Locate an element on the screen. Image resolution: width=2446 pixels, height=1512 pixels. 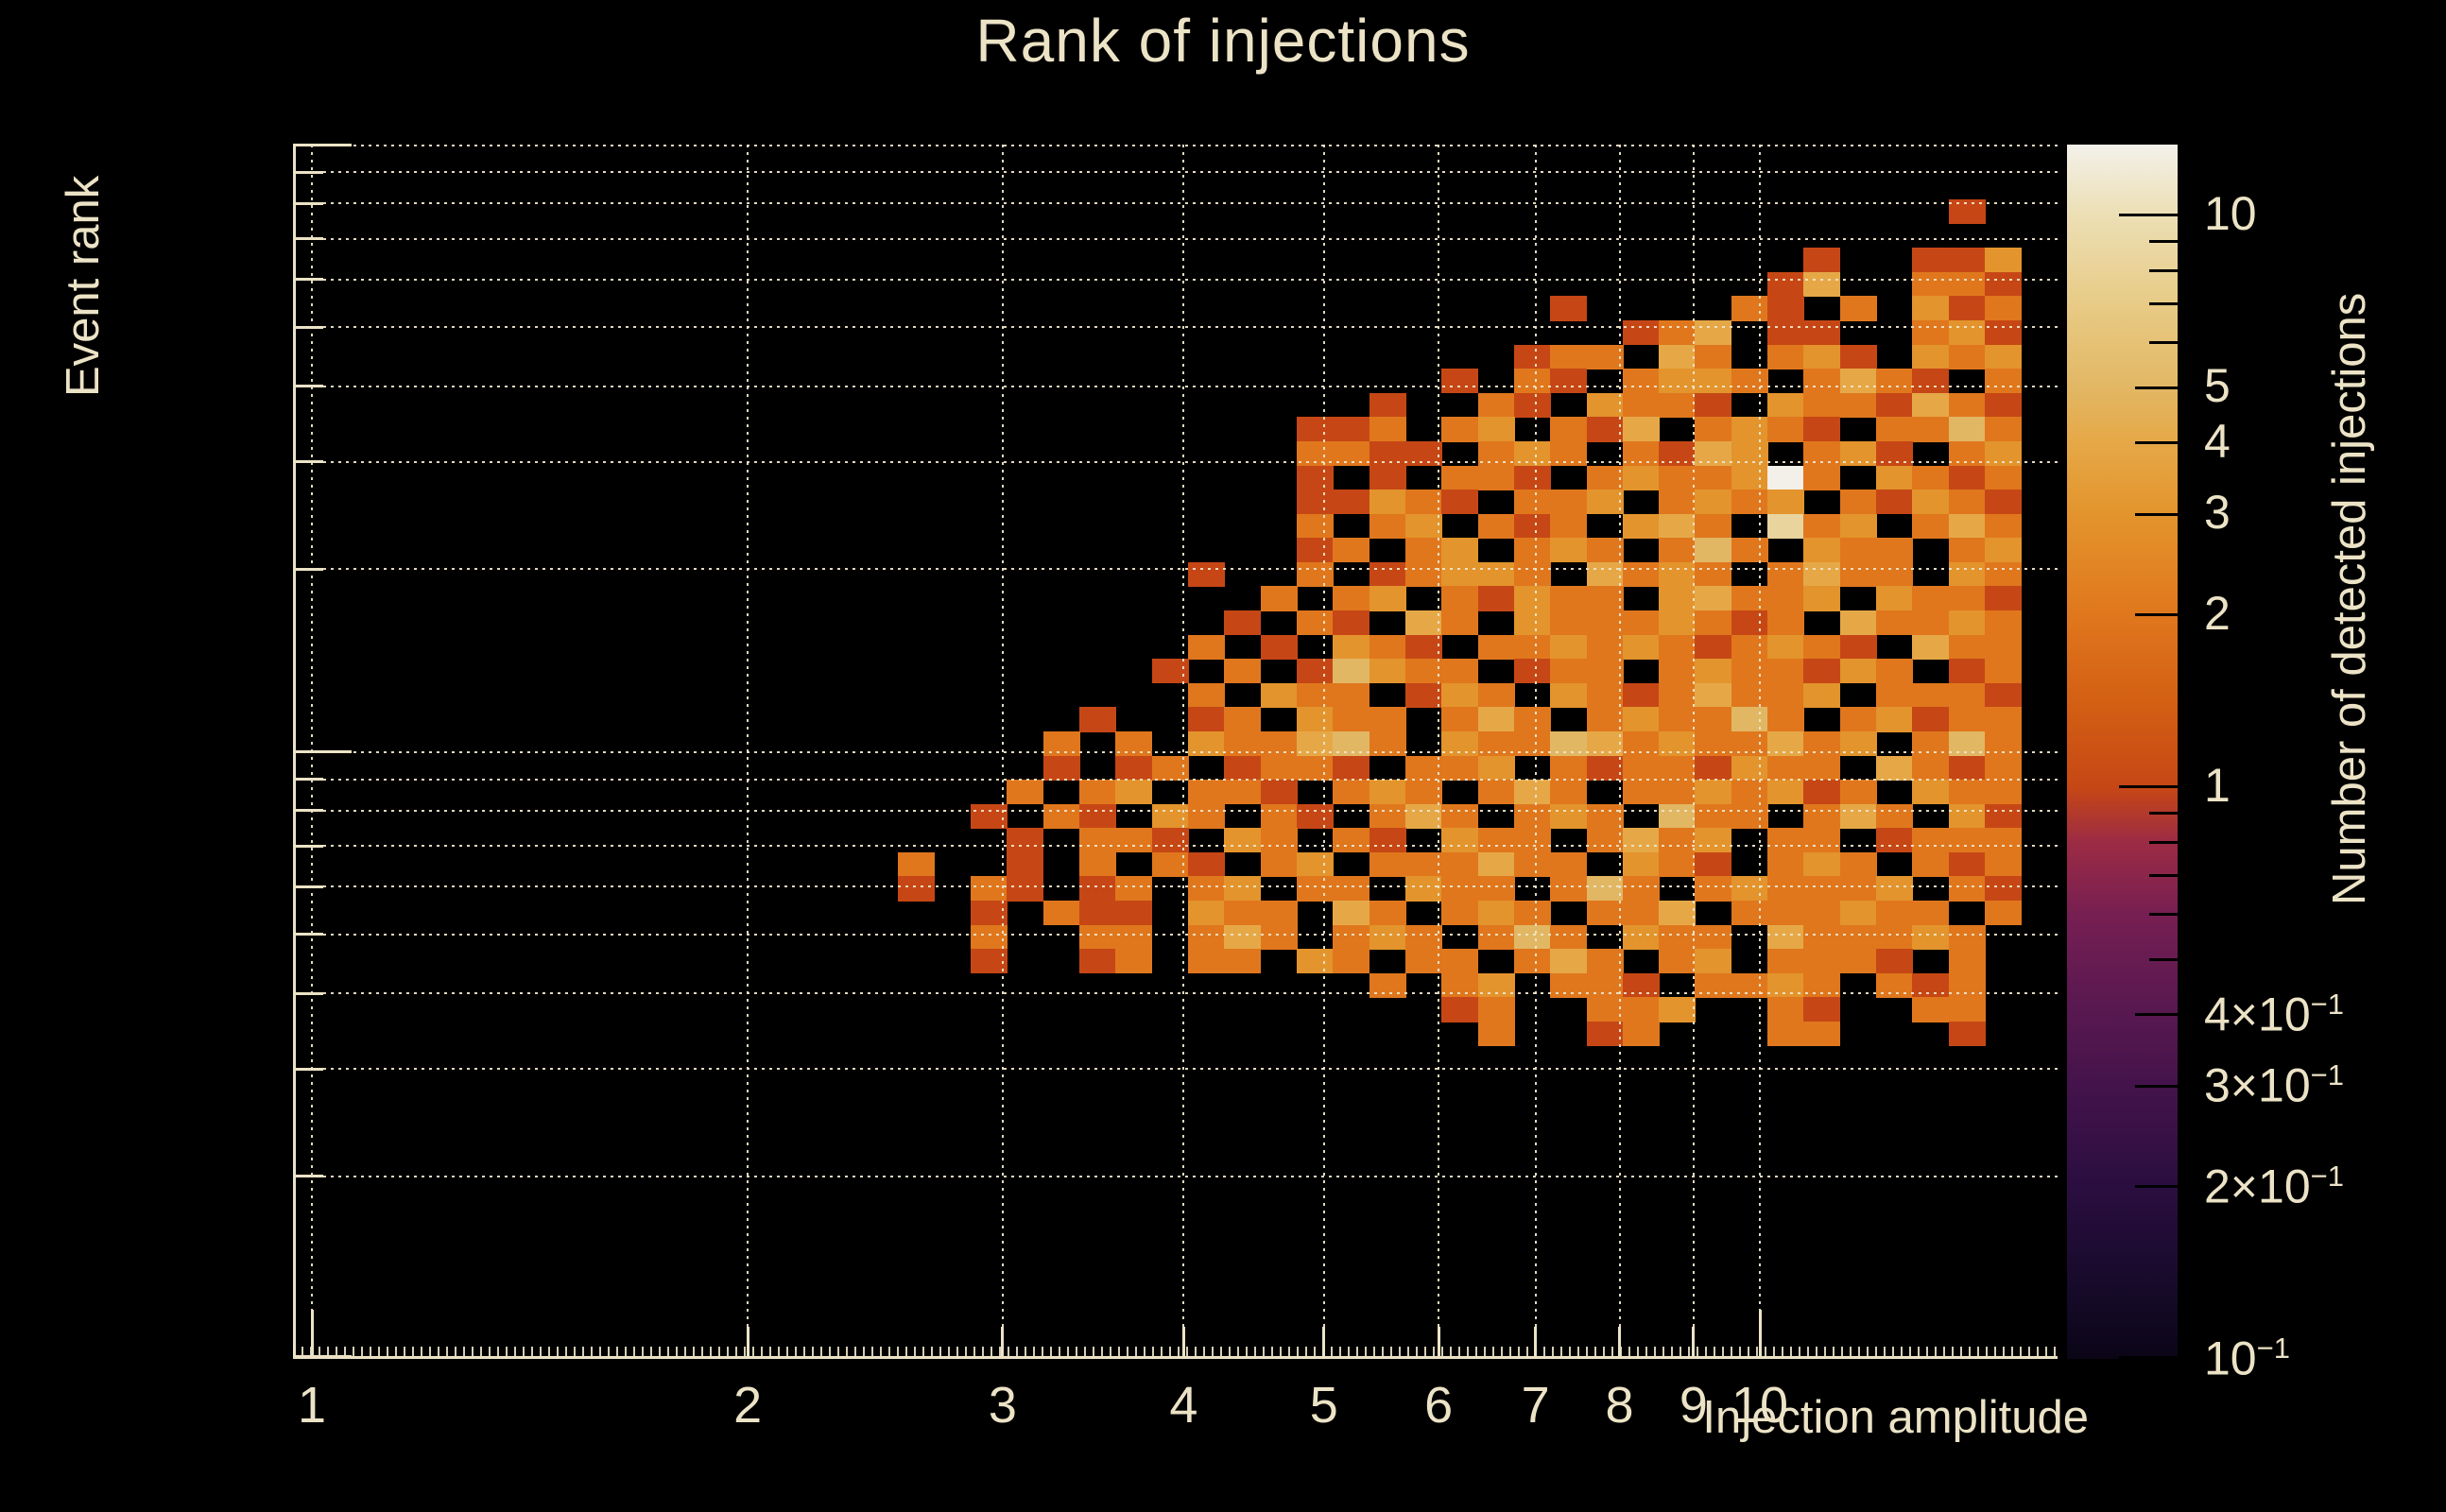
x-tick-label: 4 is located at coordinates (1184, 1405).